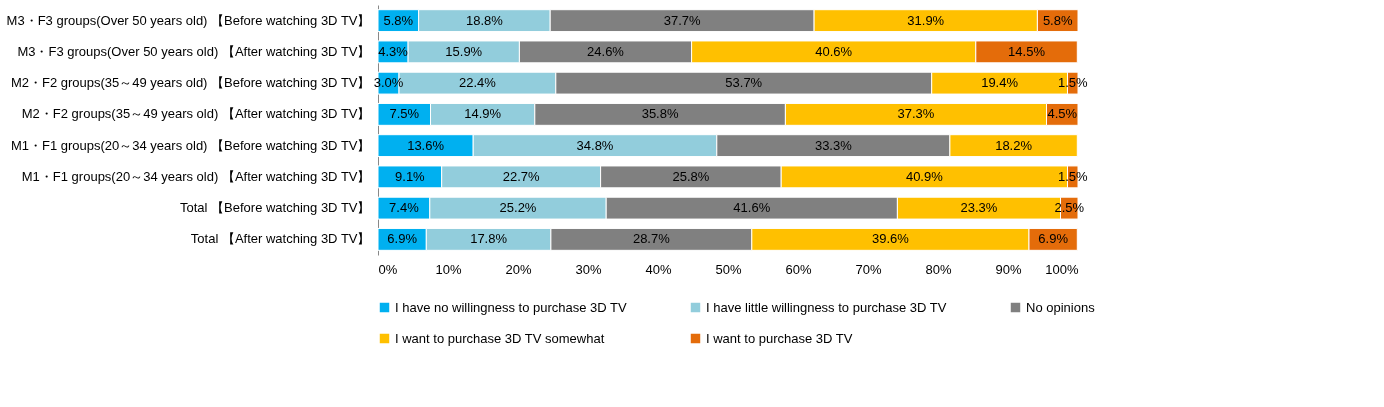 This screenshot has width=1384, height=407. What do you see at coordinates (190, 145) in the screenshot?
I see `y-tick-label: M1・F1 groups(20～34 years old) 【Before watching 3D TV】` at bounding box center [190, 145].